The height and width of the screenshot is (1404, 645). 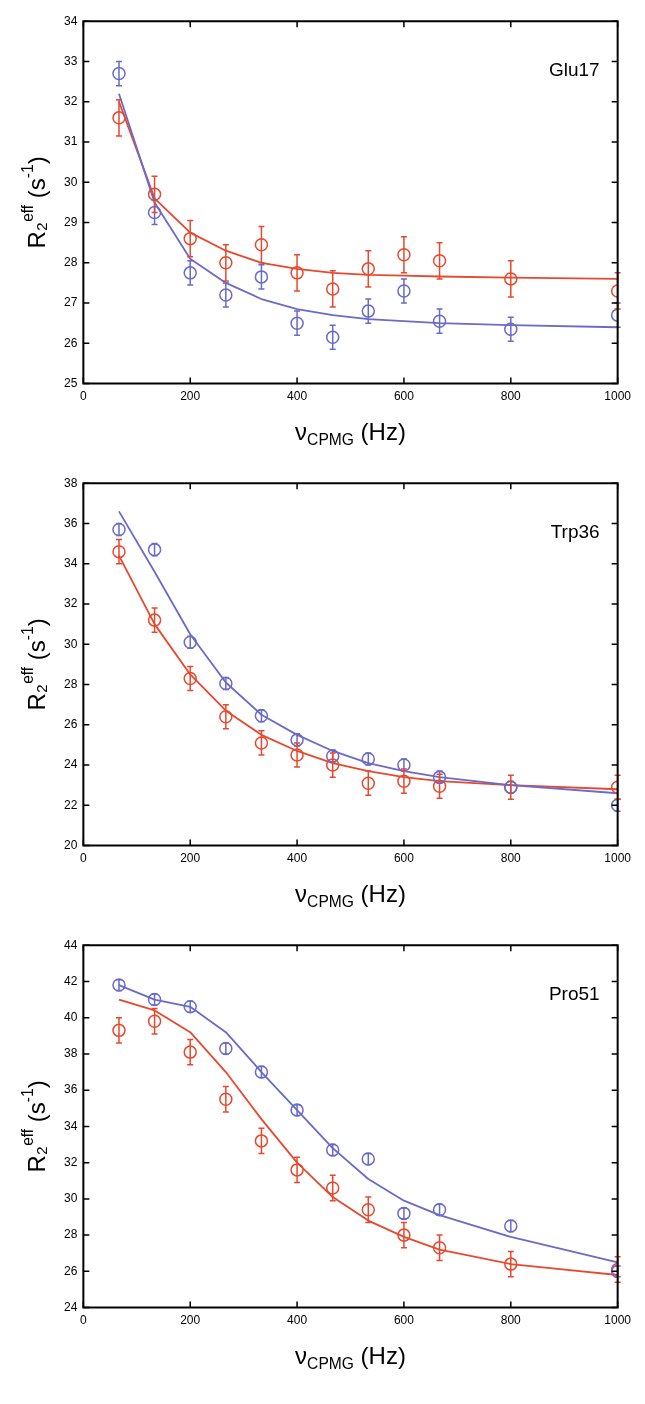 I want to click on y-tick-label: 27, so click(x=70, y=302).